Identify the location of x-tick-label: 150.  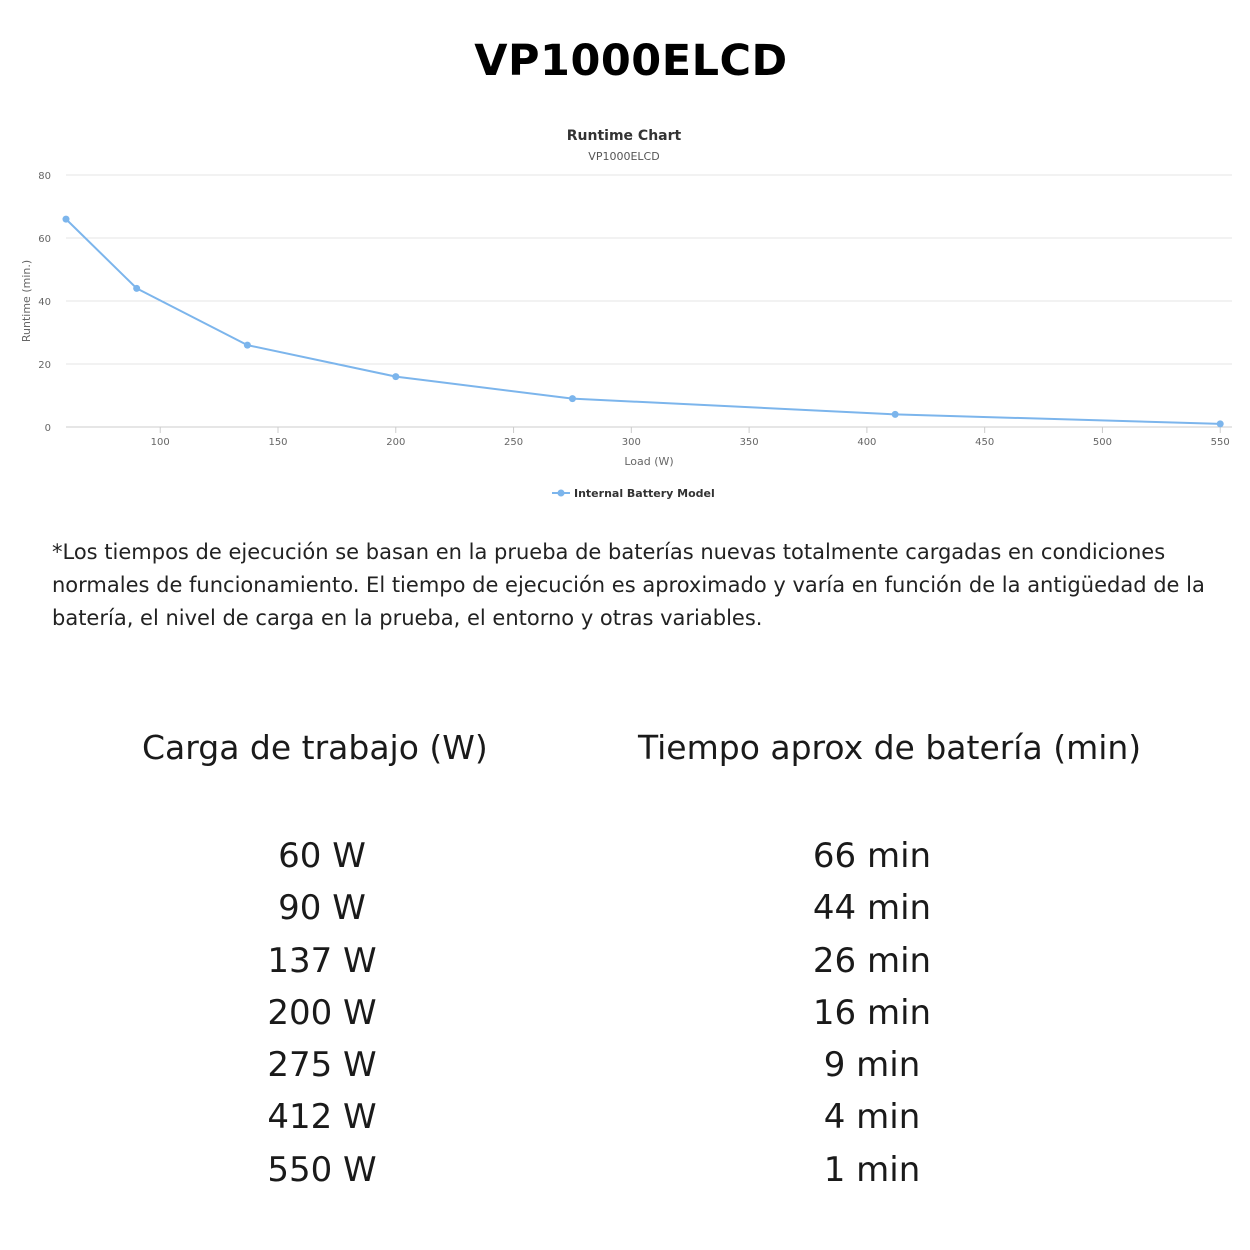
(277, 442).